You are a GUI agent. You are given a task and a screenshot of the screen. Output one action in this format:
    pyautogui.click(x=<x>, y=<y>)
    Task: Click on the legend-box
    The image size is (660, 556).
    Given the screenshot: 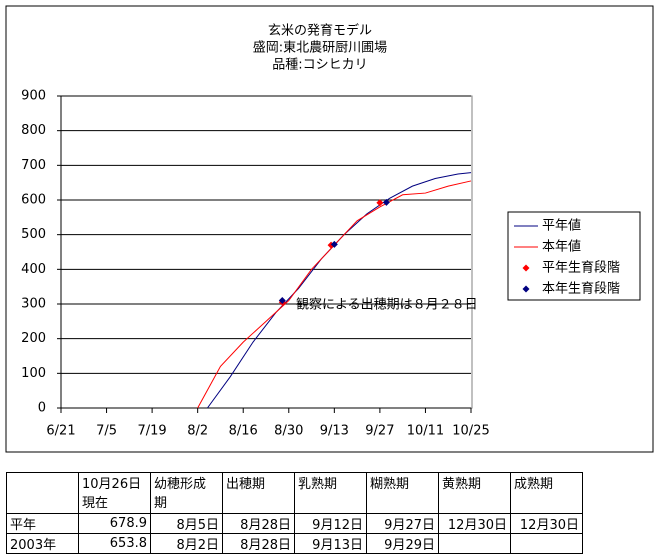 What is the action you would take?
    pyautogui.click(x=574, y=256)
    